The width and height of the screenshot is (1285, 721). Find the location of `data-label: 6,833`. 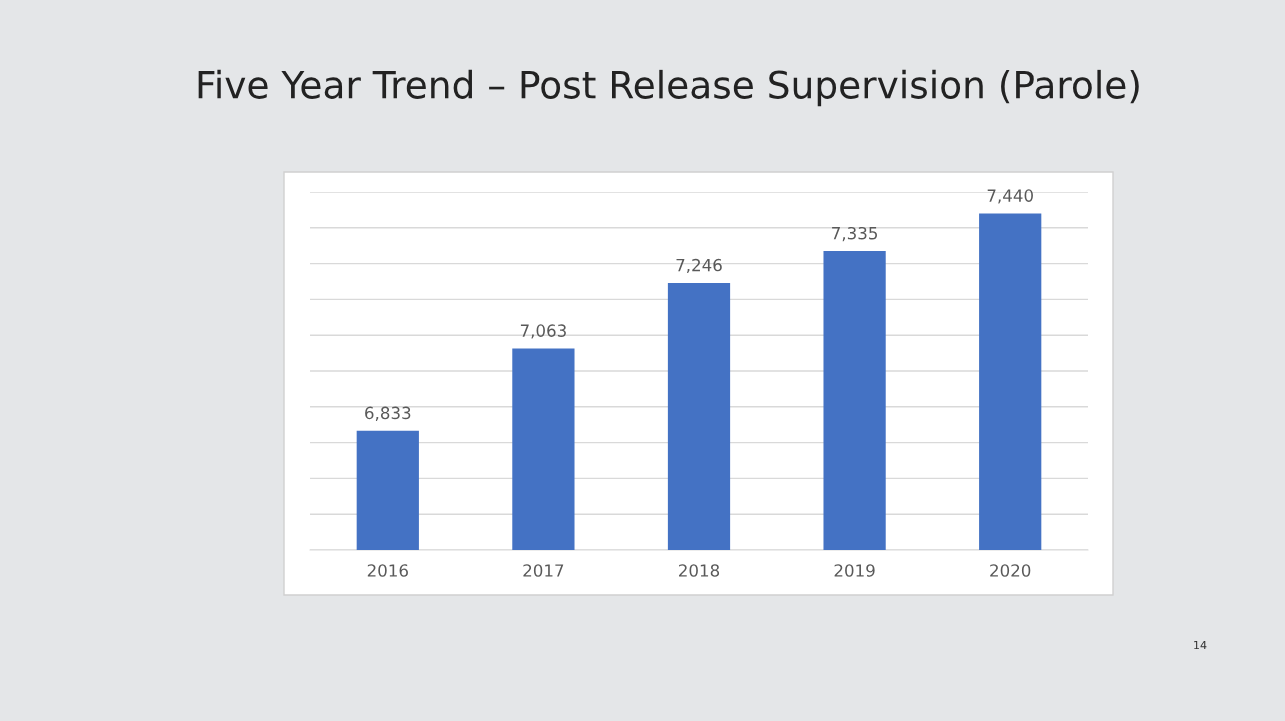

data-label: 6,833 is located at coordinates (388, 413).